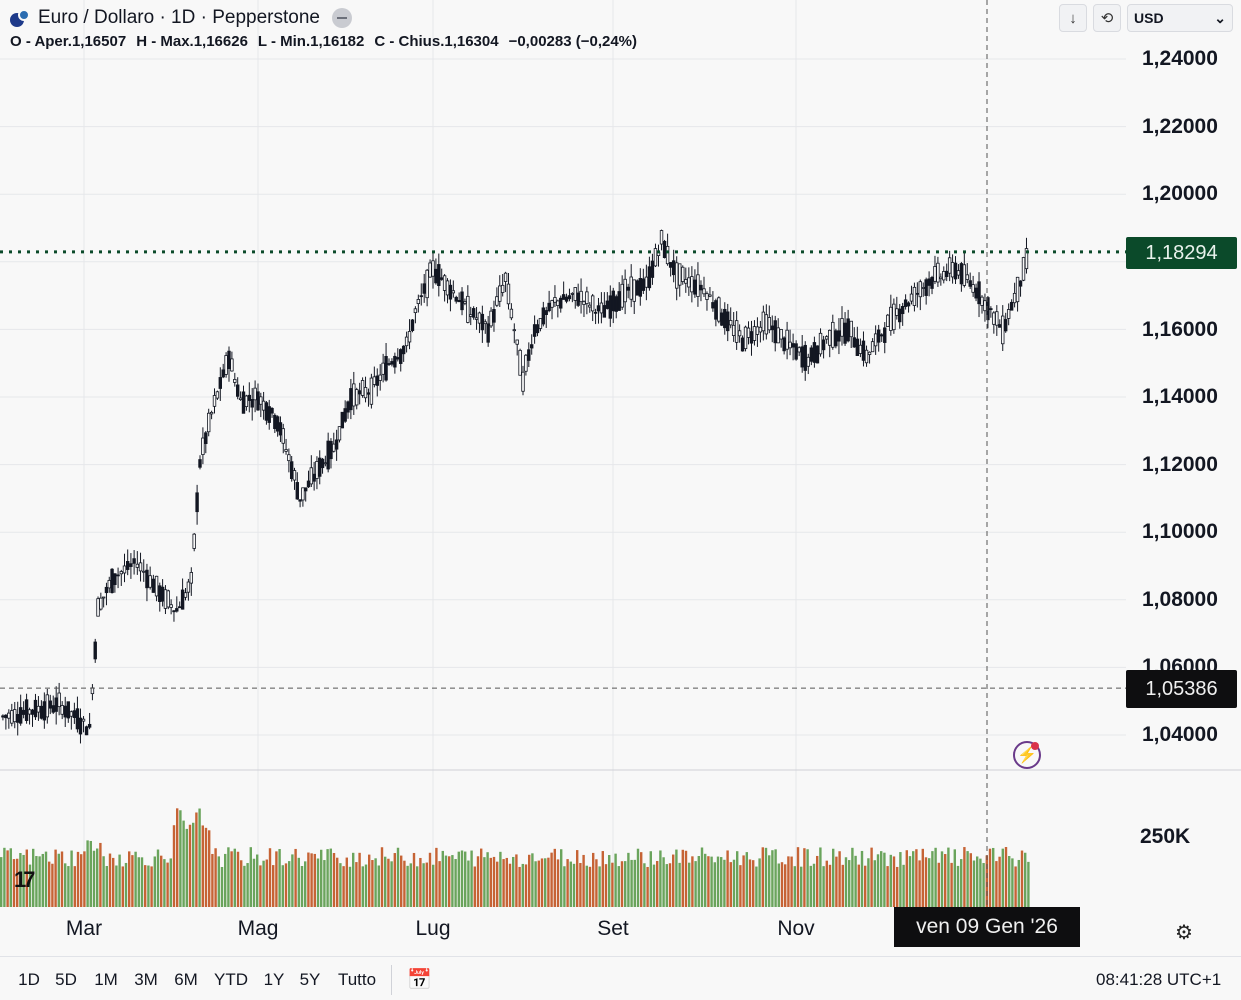 This screenshot has width=1241, height=1000. Describe the element at coordinates (106, 979) in the screenshot. I see `range-1m-button: 1M` at that location.